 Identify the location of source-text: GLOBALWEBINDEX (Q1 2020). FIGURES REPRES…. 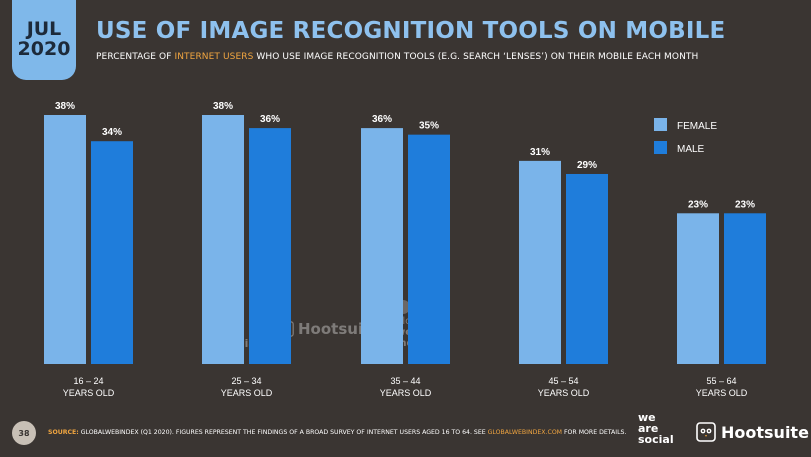
(283, 432).